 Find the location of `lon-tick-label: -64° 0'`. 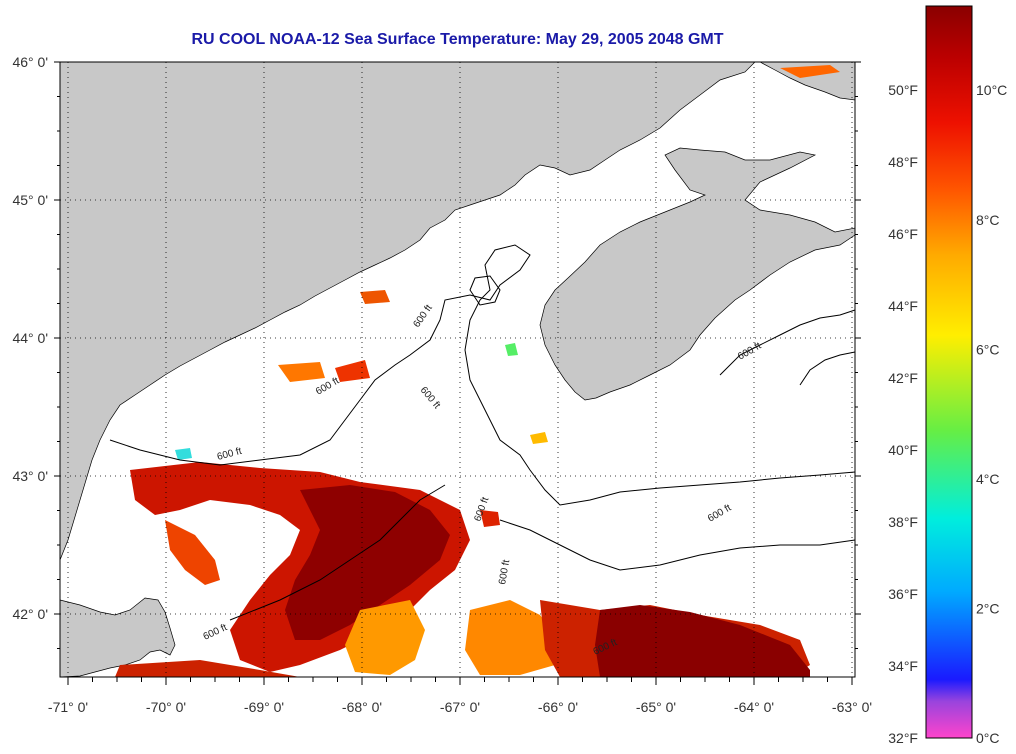

lon-tick-label: -64° 0' is located at coordinates (754, 707).